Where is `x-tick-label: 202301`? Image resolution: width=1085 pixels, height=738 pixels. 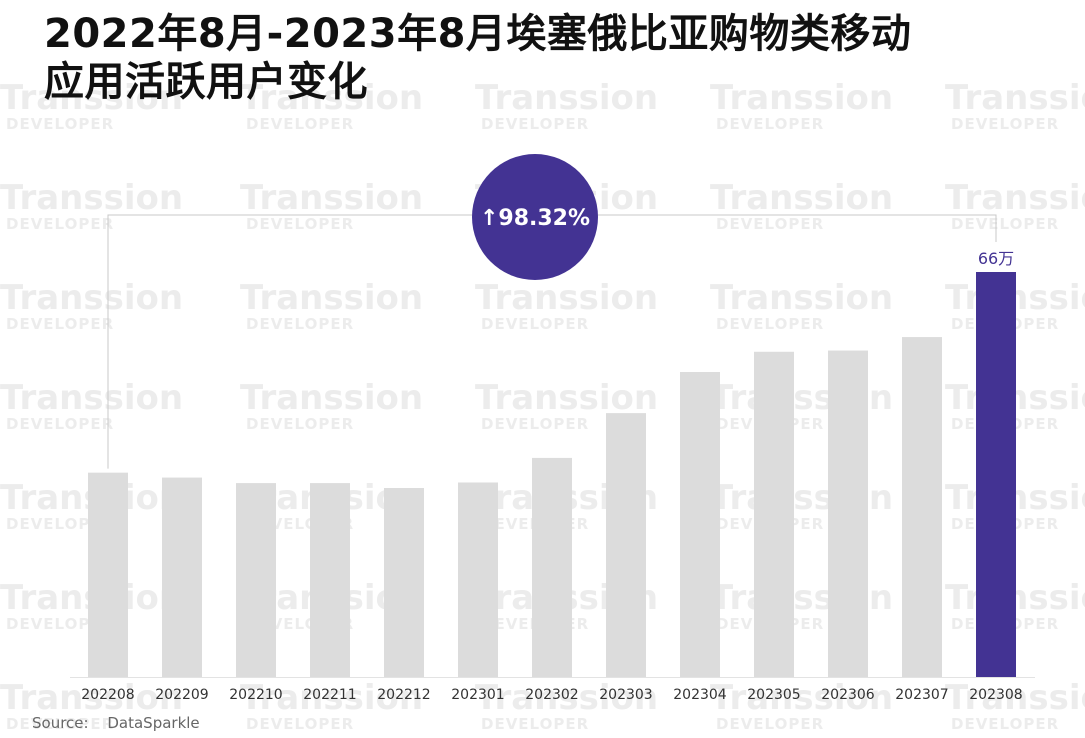
x-tick-label: 202301 is located at coordinates (477, 695).